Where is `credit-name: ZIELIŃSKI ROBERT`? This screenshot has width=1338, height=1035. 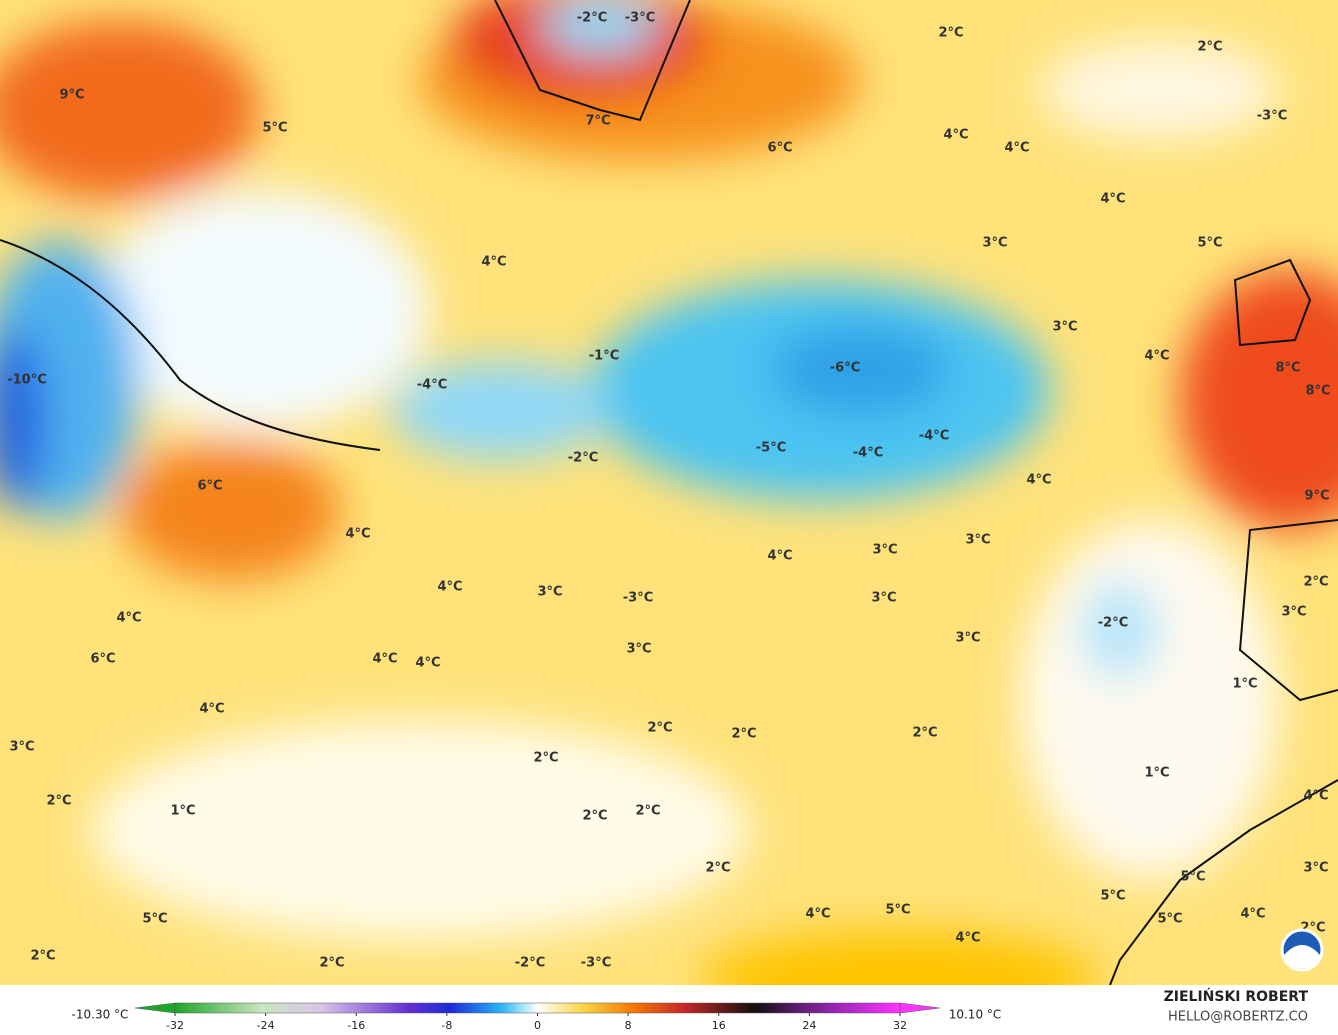 credit-name: ZIELIŃSKI ROBERT is located at coordinates (1236, 996).